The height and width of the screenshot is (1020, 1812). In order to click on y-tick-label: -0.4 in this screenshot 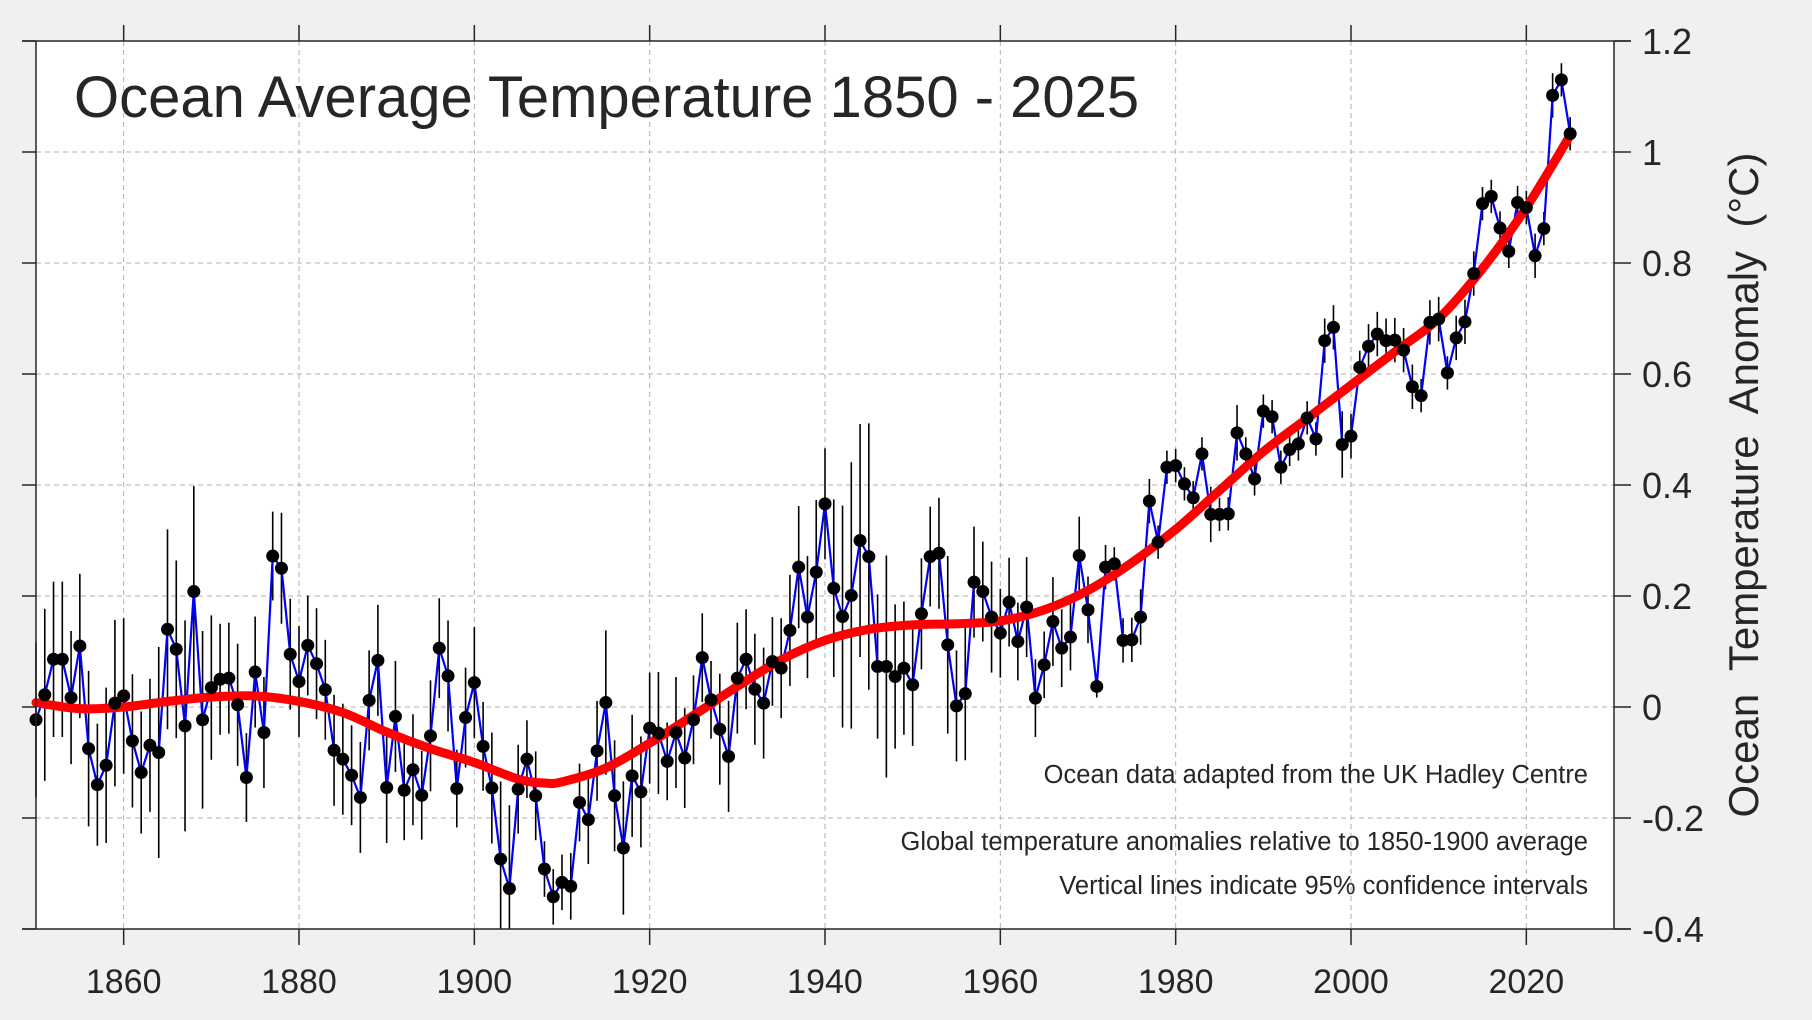, I will do `click(1673, 929)`.